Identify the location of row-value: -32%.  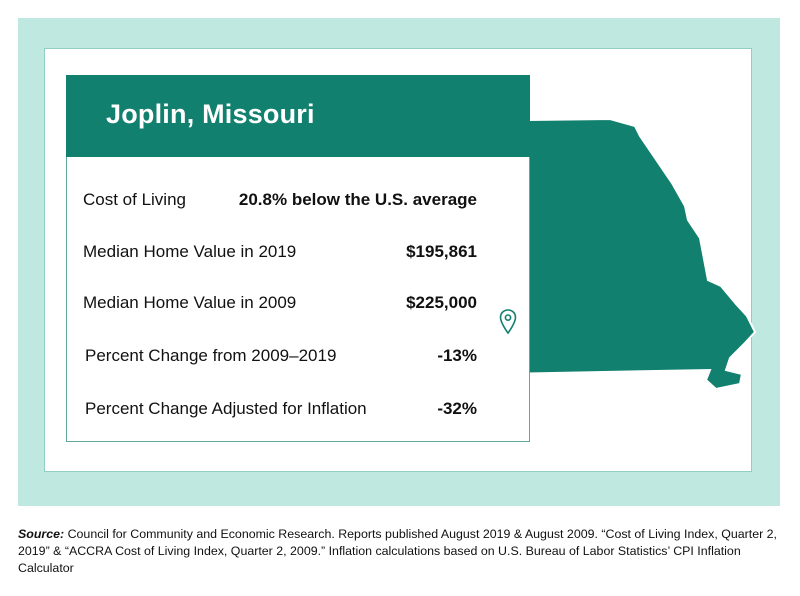
(457, 408).